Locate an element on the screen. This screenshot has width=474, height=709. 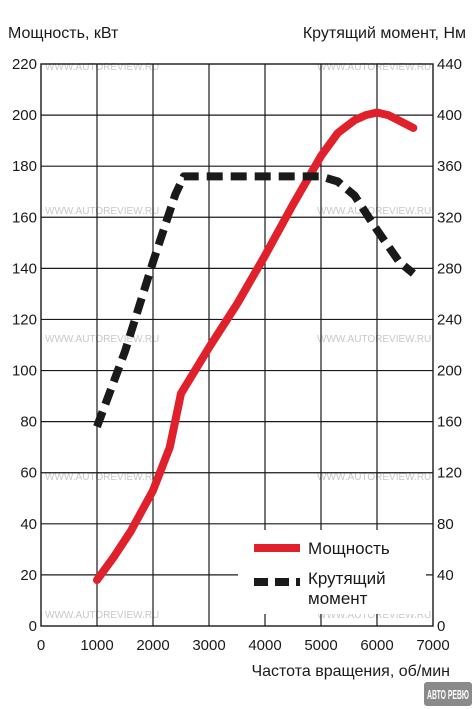
y-right-tick-label: 360 is located at coordinates (449, 166).